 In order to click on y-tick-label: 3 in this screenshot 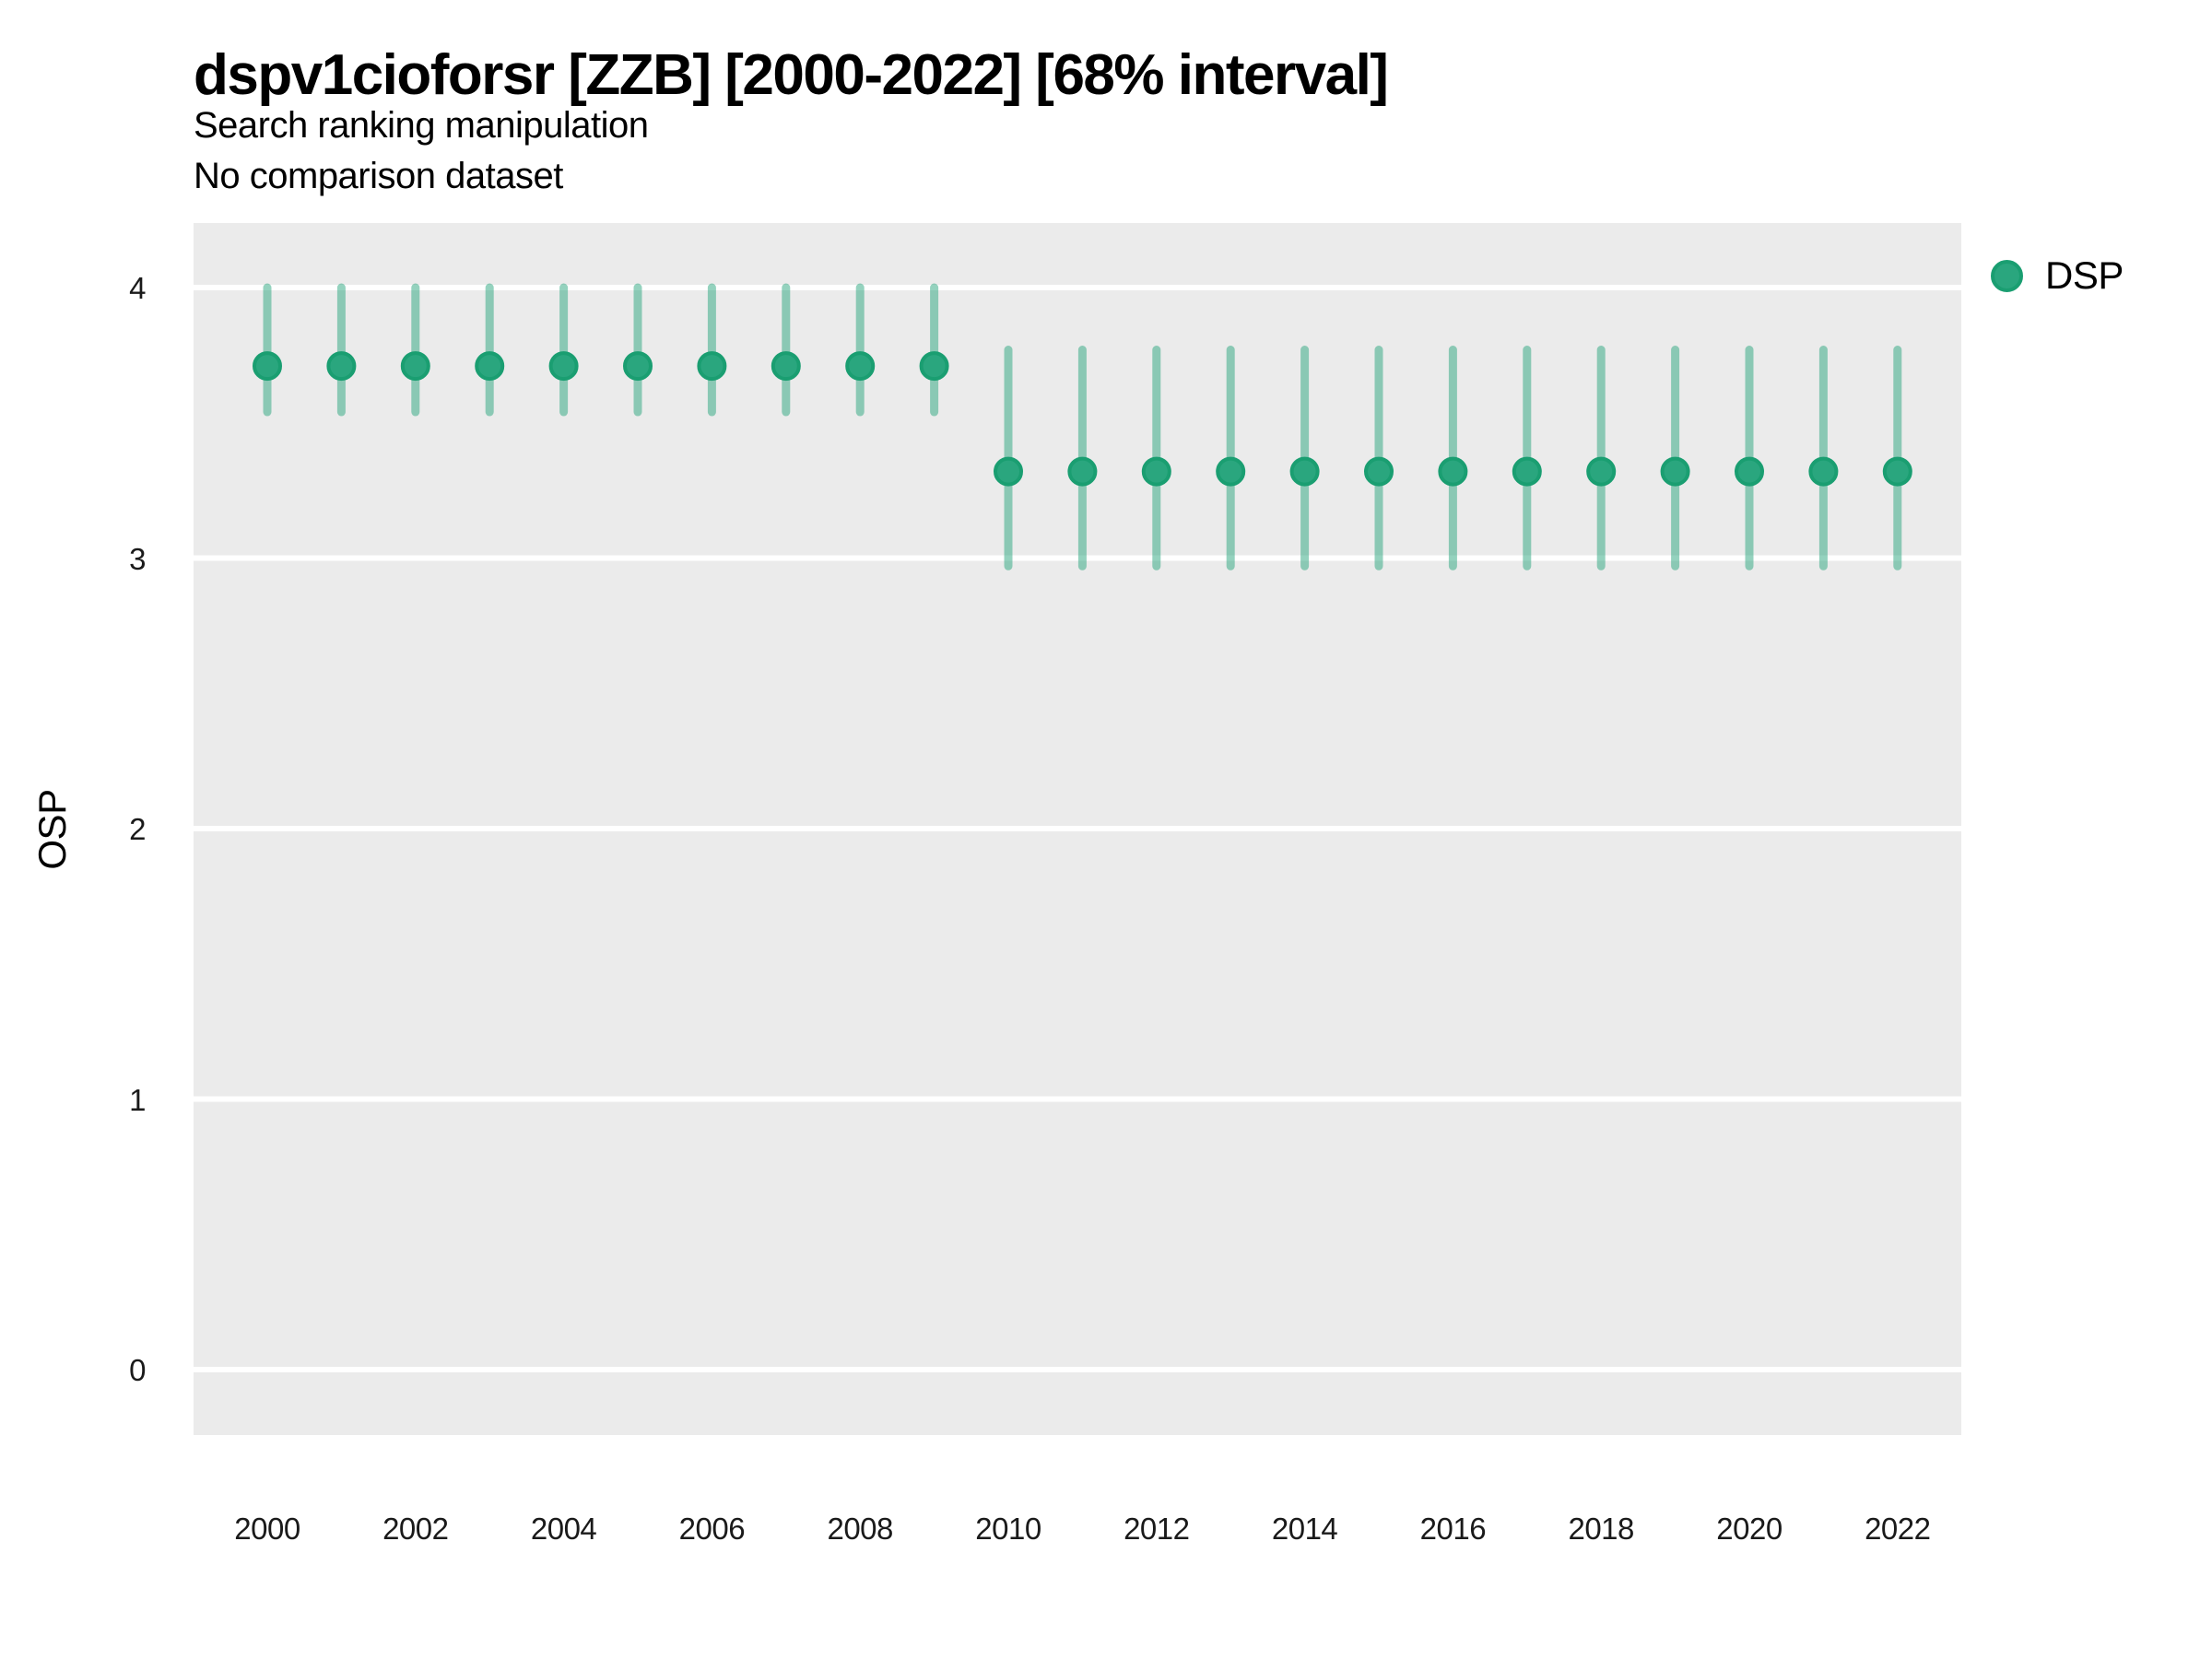, I will do `click(137, 558)`.